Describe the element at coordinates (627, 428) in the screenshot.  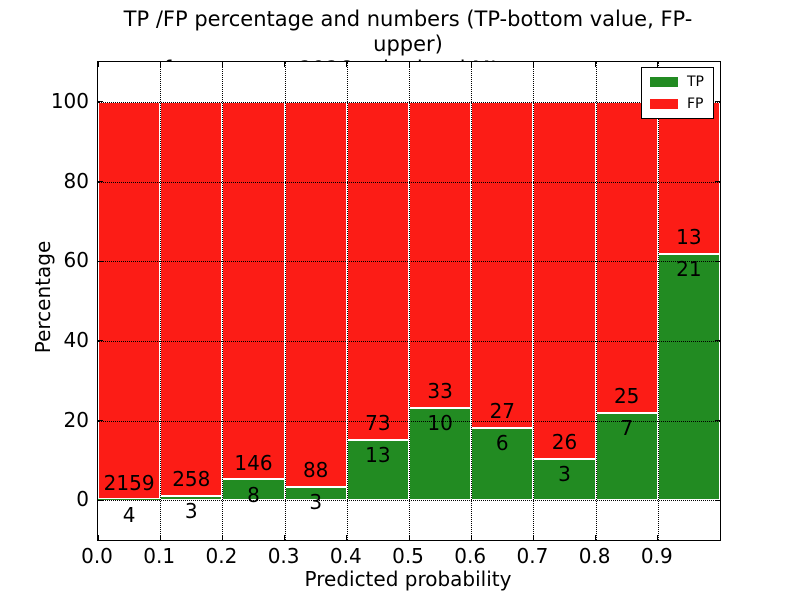
I see `tp-count-label-bin8: 7` at that location.